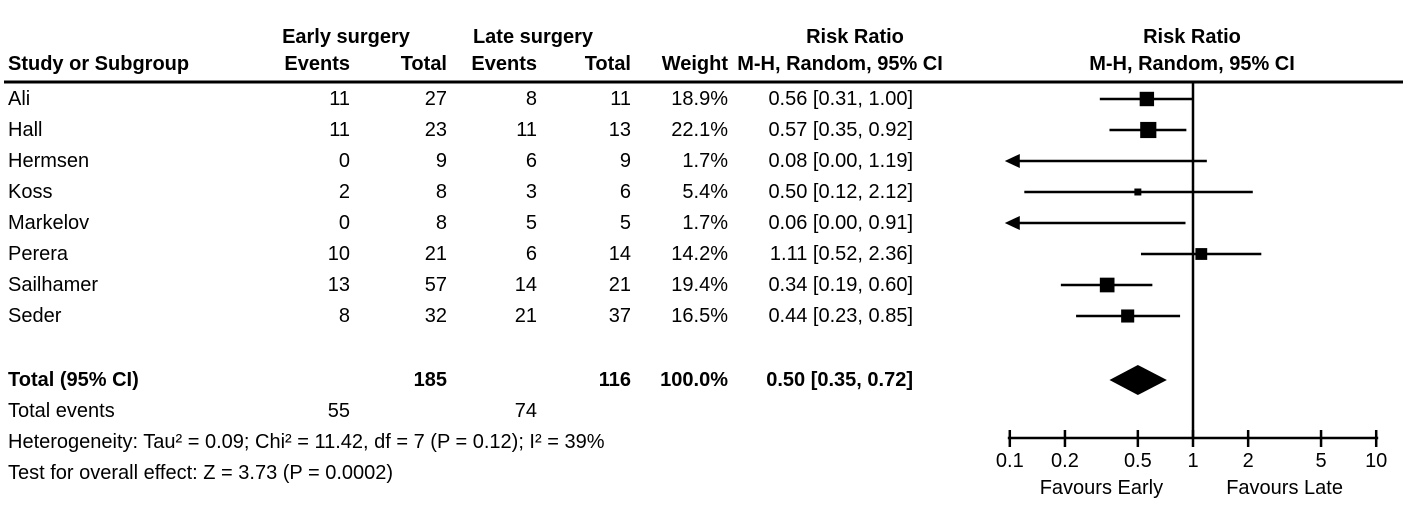 The width and height of the screenshot is (1410, 507). Describe the element at coordinates (435, 130) in the screenshot. I see `total-early-cell: 23` at that location.